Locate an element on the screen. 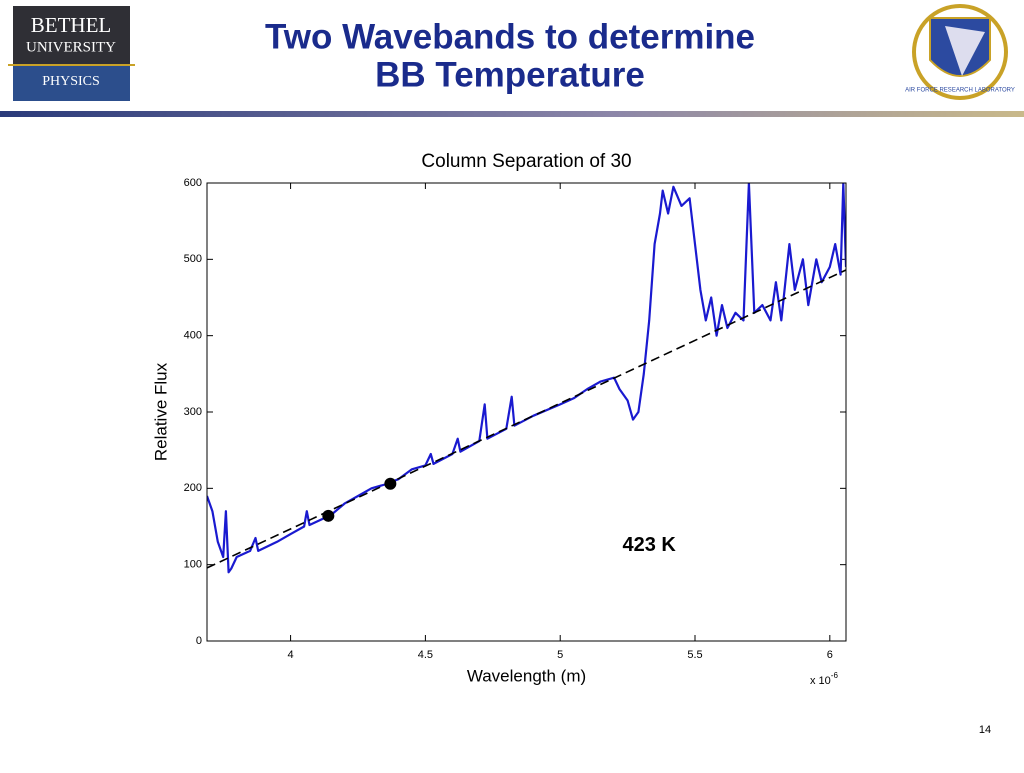  multiplier-base: x 10 is located at coordinates (820, 681).